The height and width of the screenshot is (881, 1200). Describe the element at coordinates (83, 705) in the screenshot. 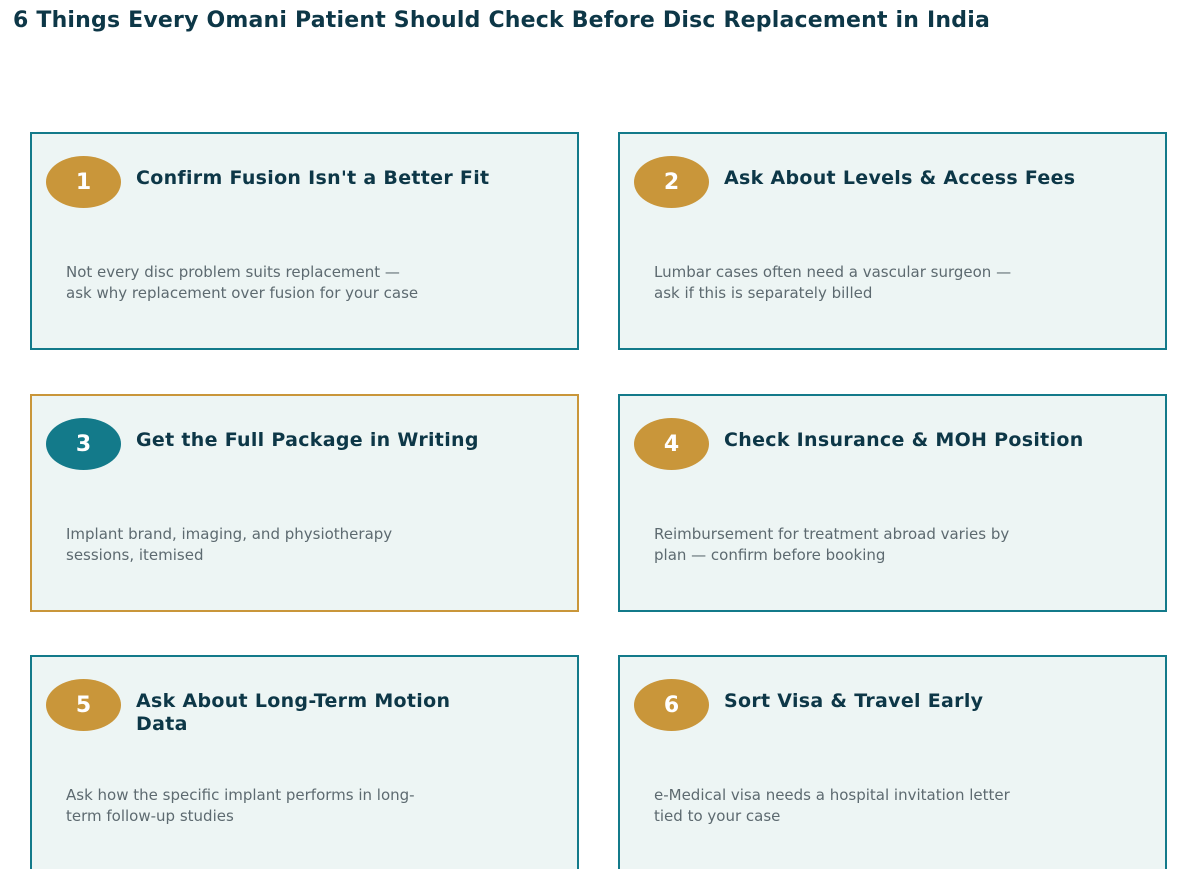

I see `number-badge: 5` at that location.